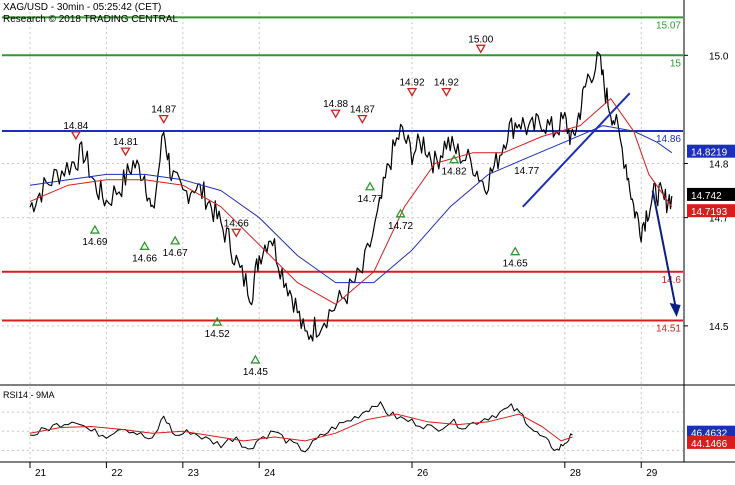 The image size is (735, 485). What do you see at coordinates (144, 258) in the screenshot?
I see `low-marker-label: 14.66` at bounding box center [144, 258].